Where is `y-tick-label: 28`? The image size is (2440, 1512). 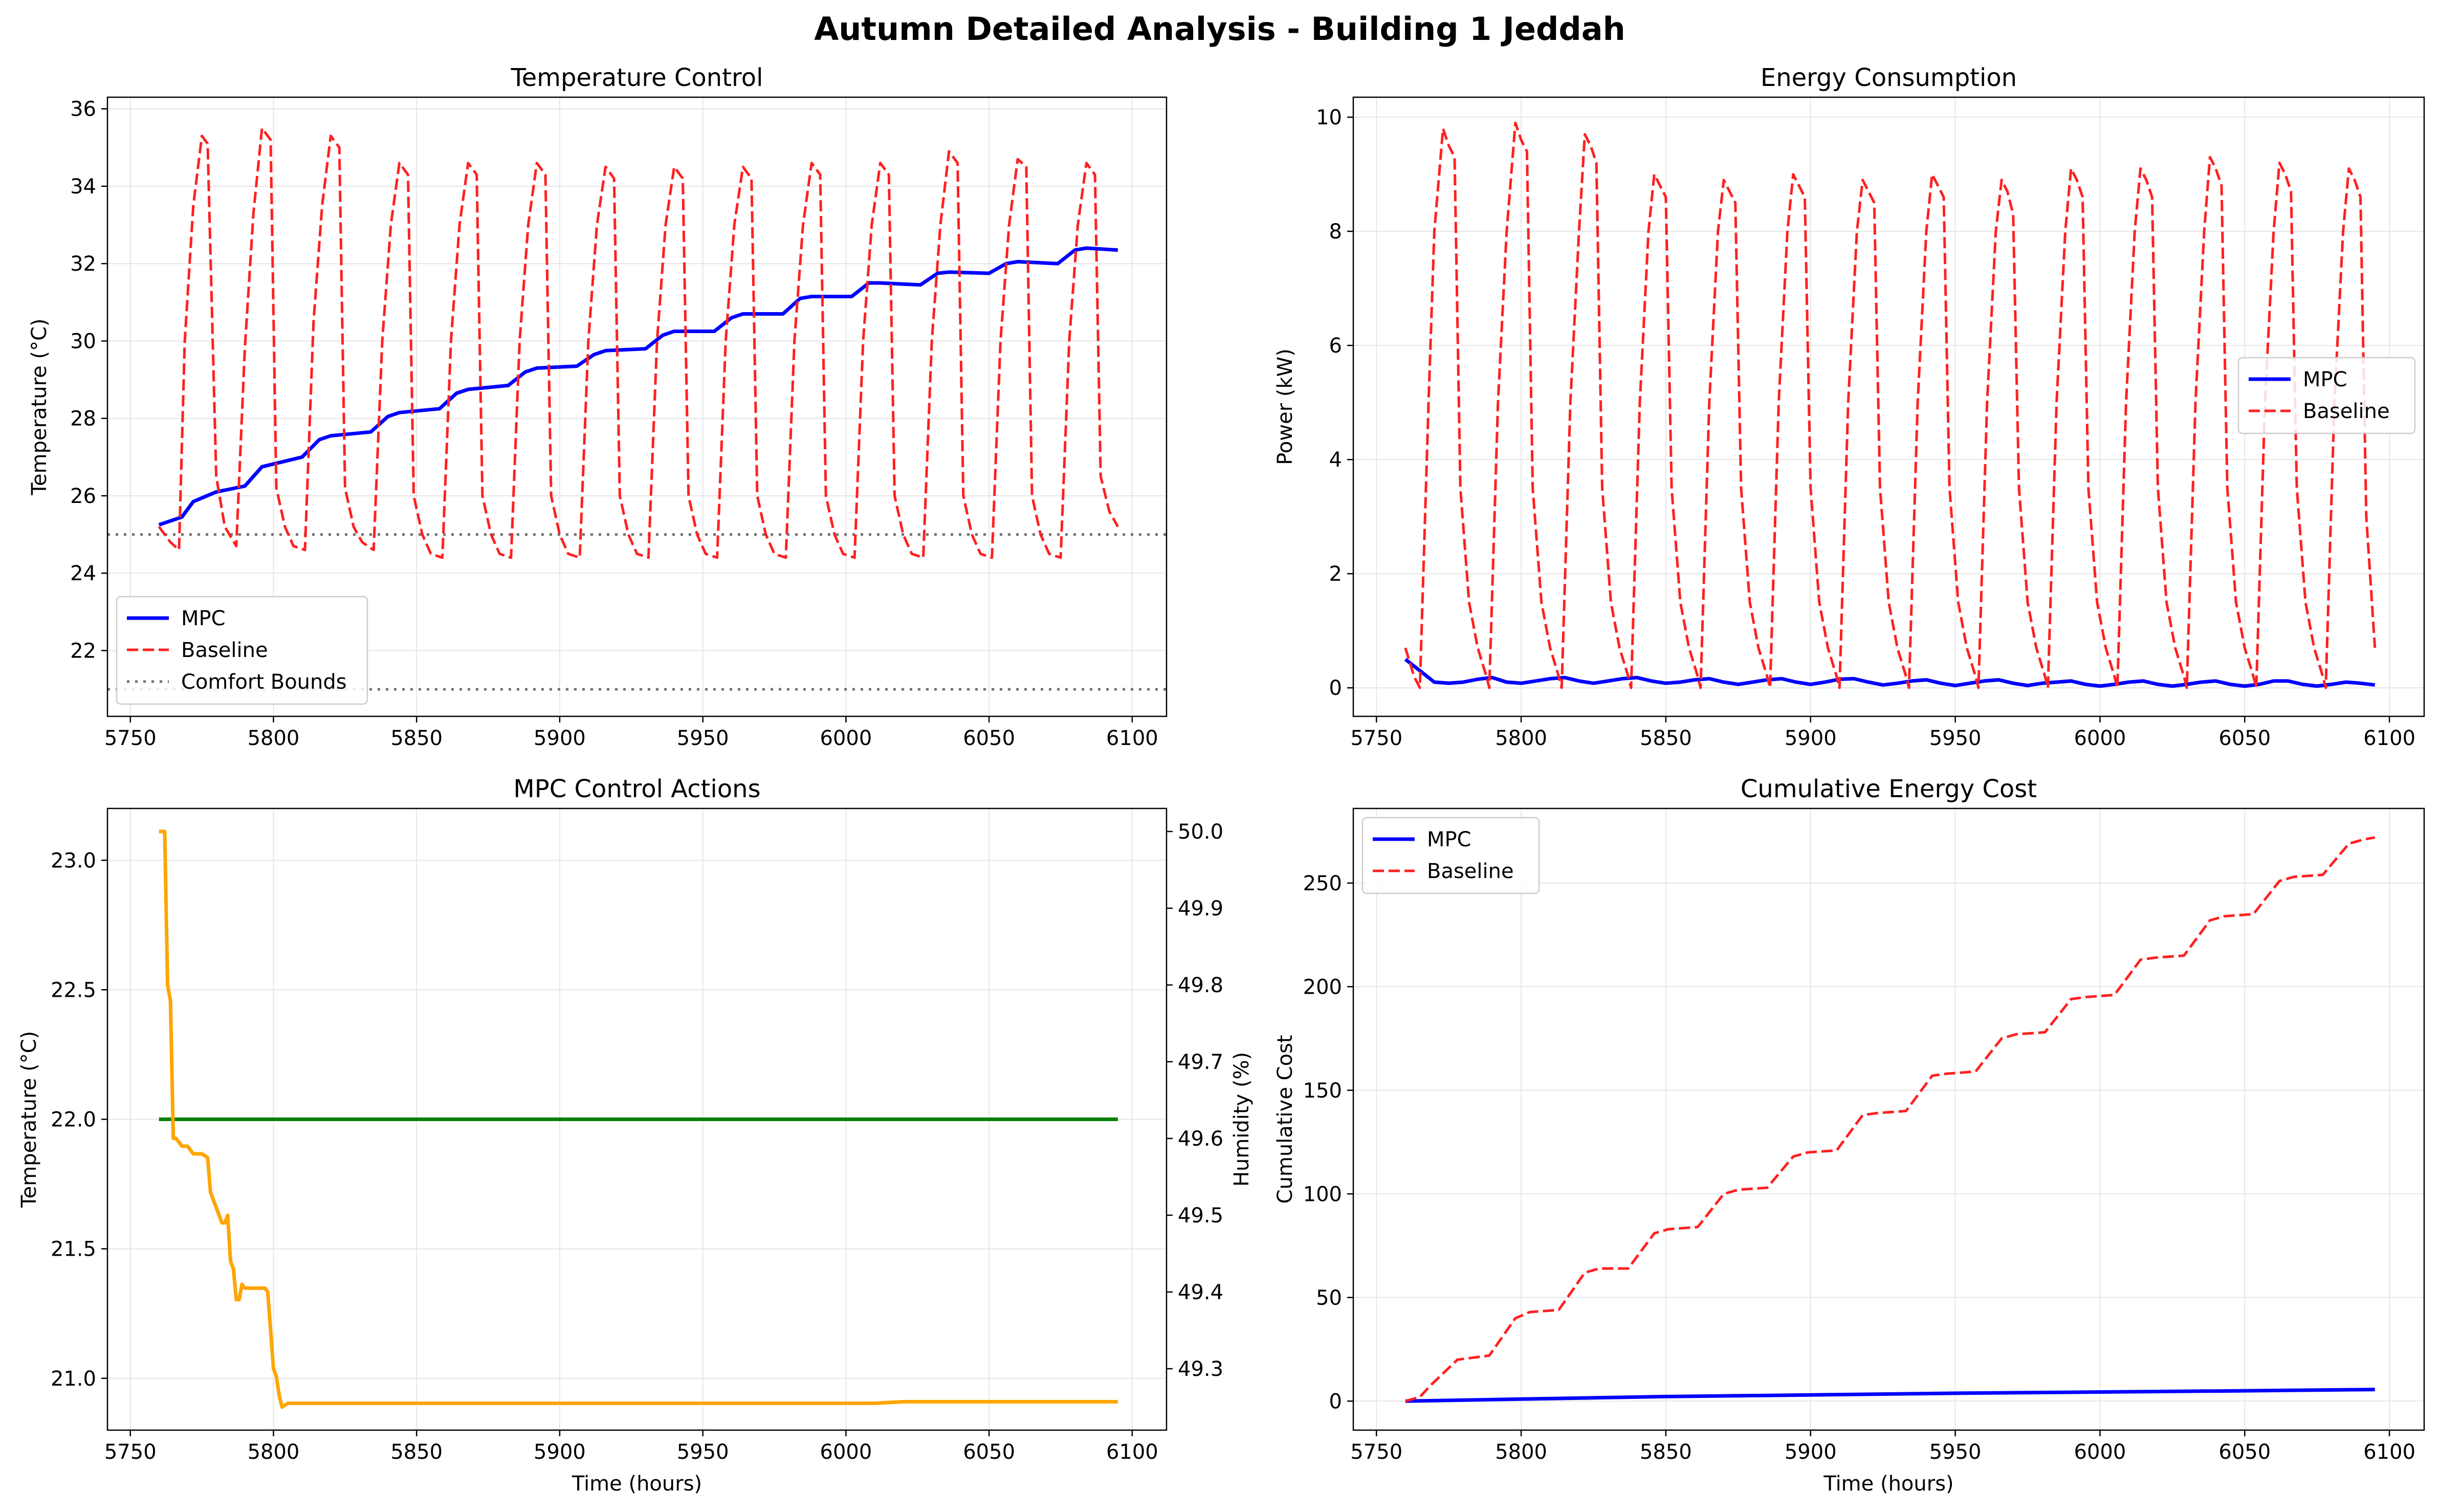 y-tick-label: 28 is located at coordinates (83, 419).